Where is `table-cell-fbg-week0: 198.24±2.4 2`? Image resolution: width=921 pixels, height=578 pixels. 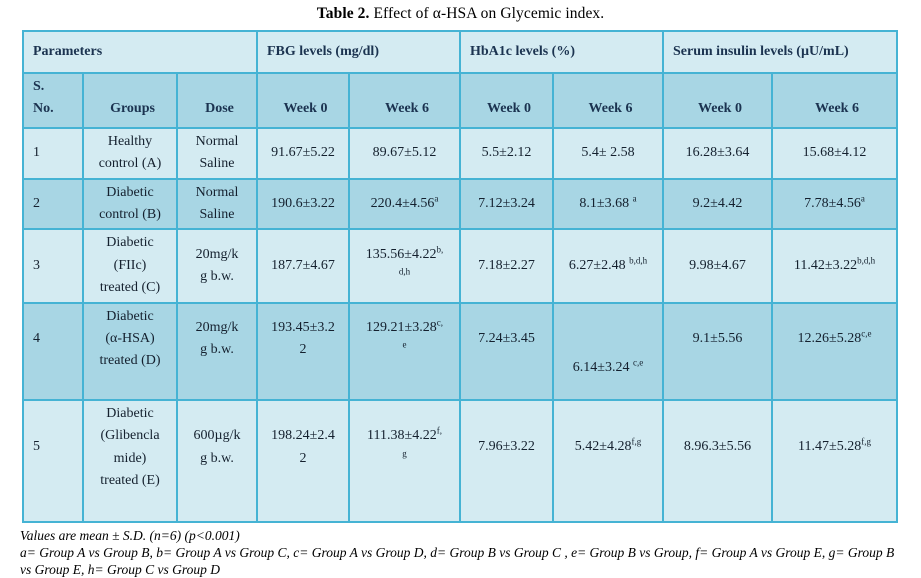
table-cell-fbg-week0: 198.24±2.4 2 is located at coordinates (303, 460).